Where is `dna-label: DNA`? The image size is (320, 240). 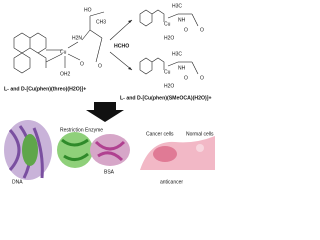 dna-label: DNA is located at coordinates (17, 182).